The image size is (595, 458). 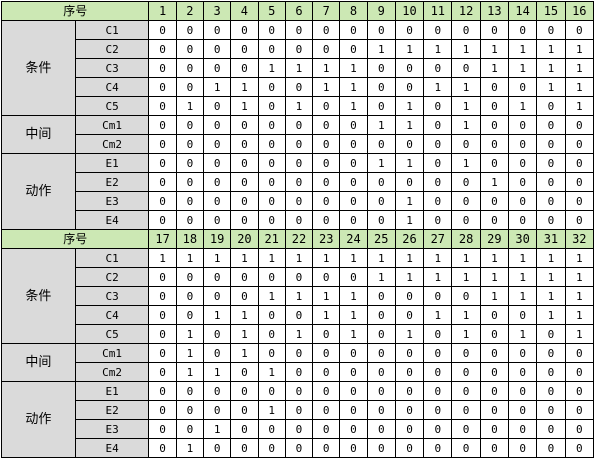 I want to click on group-label: 动作, so click(x=38, y=419).